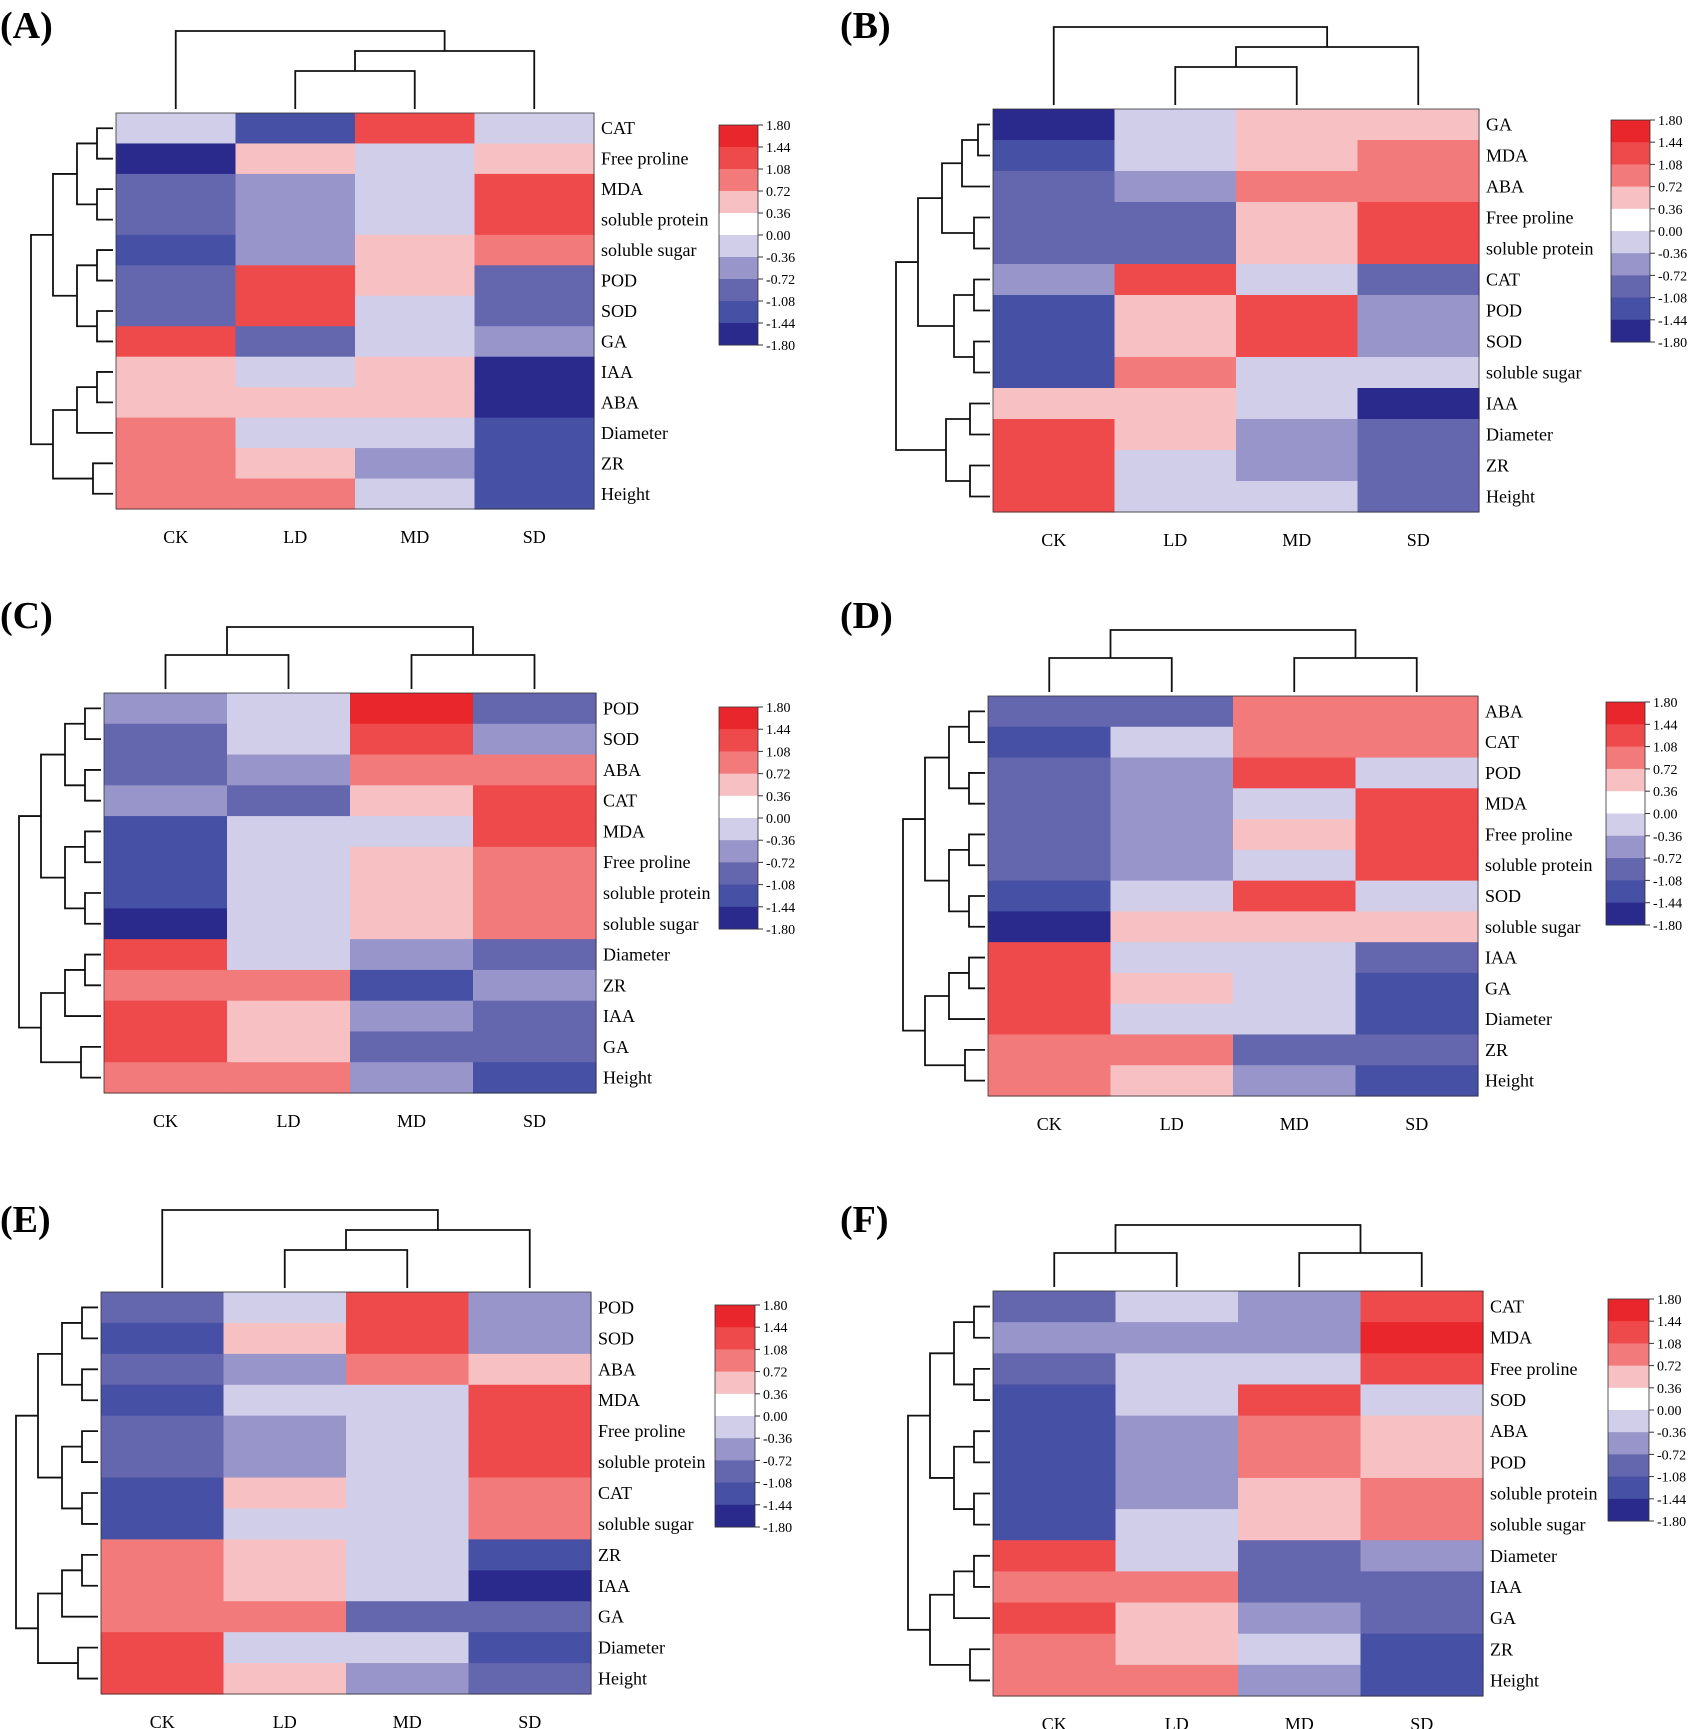 Image resolution: width=1695 pixels, height=1729 pixels. Describe the element at coordinates (1509, 1431) in the screenshot. I see `row-label: ABA` at that location.